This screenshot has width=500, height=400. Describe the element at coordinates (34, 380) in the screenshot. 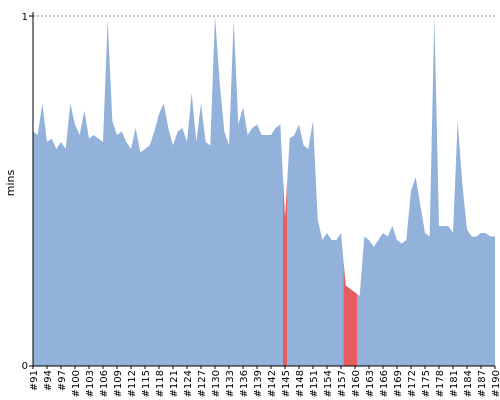

I see `x-tick-label: #91` at that location.